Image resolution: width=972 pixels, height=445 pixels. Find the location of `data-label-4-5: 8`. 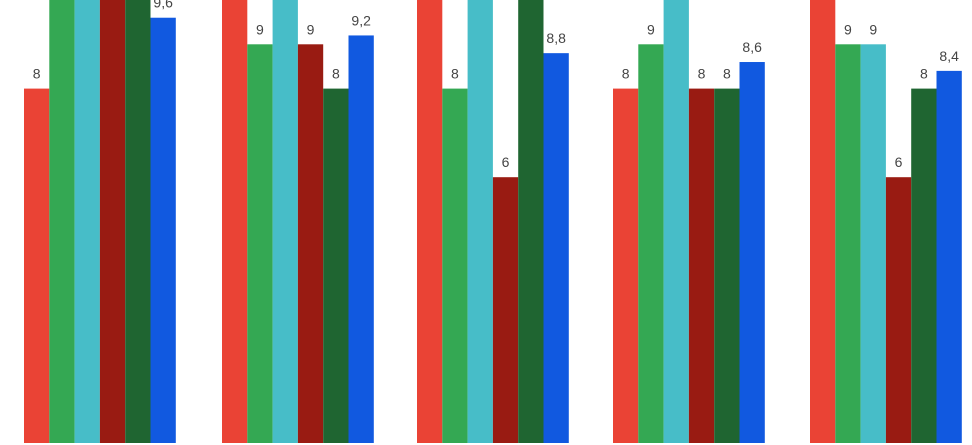

data-label-4-5: 8 is located at coordinates (727, 74).